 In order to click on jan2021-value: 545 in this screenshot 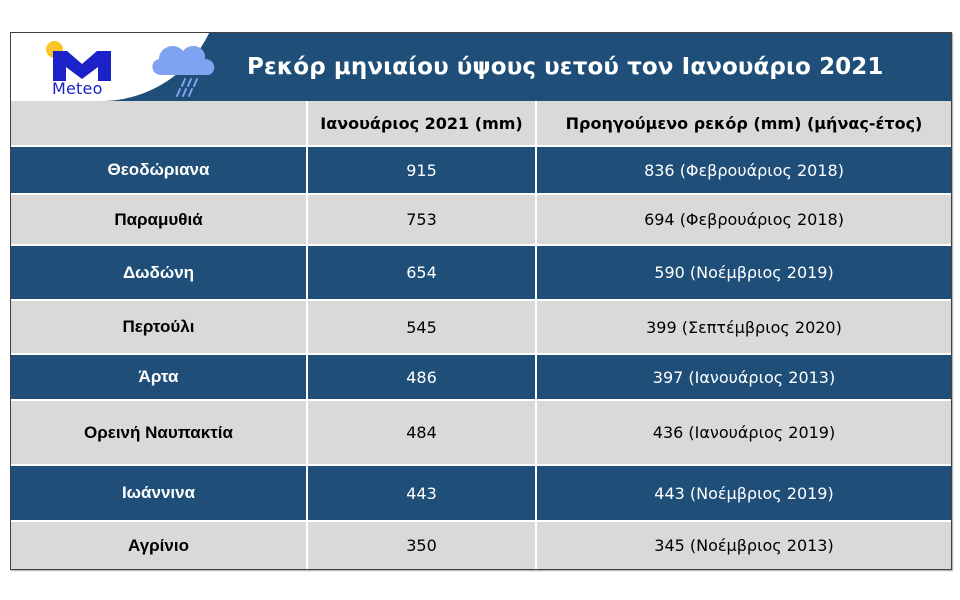, I will do `click(421, 326)`.